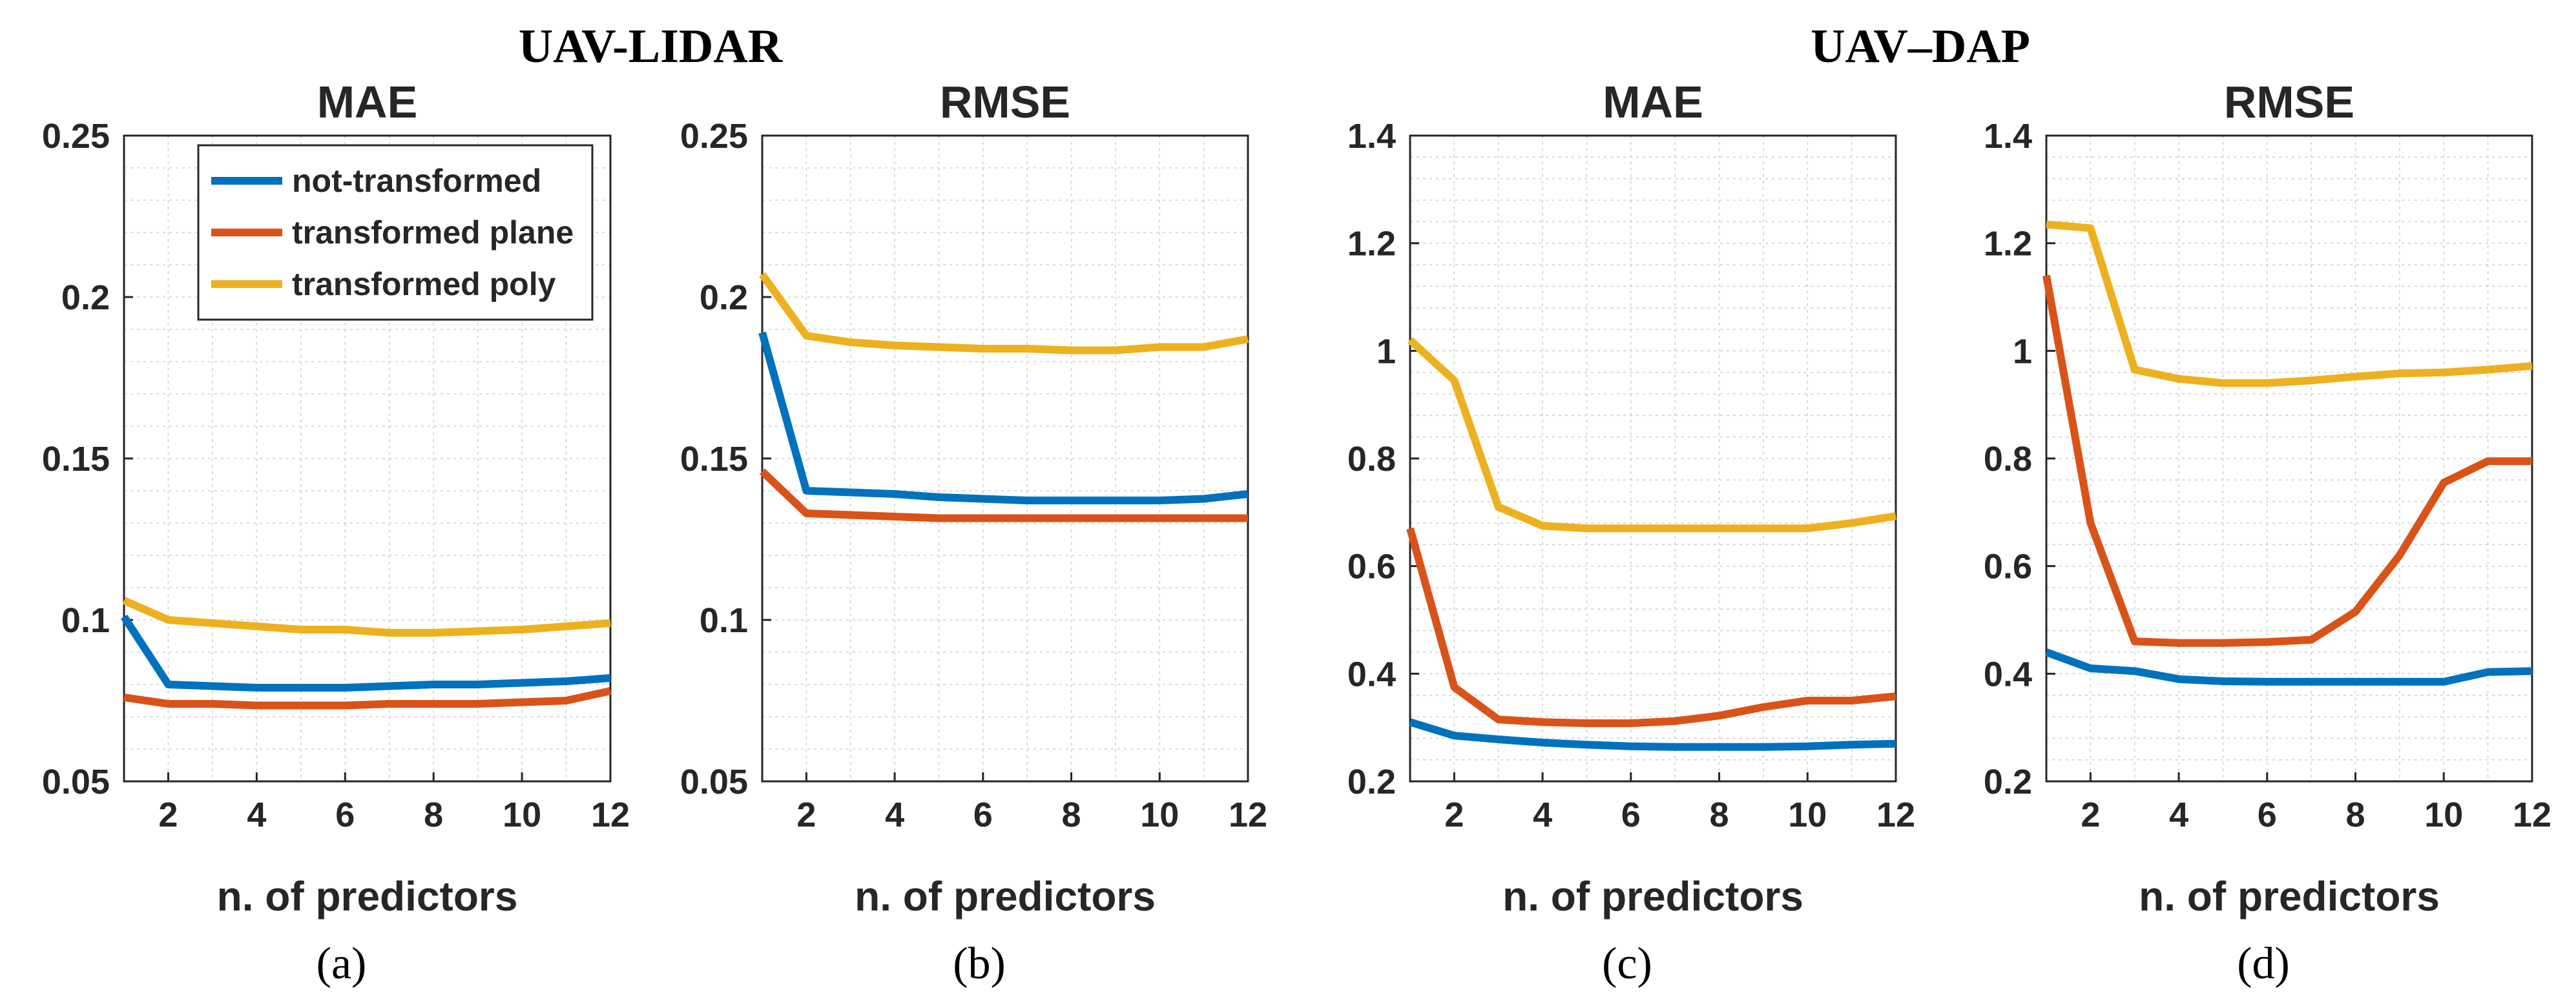 The width and height of the screenshot is (2576, 1008). What do you see at coordinates (342, 964) in the screenshot?
I see `panel-label: (a)` at bounding box center [342, 964].